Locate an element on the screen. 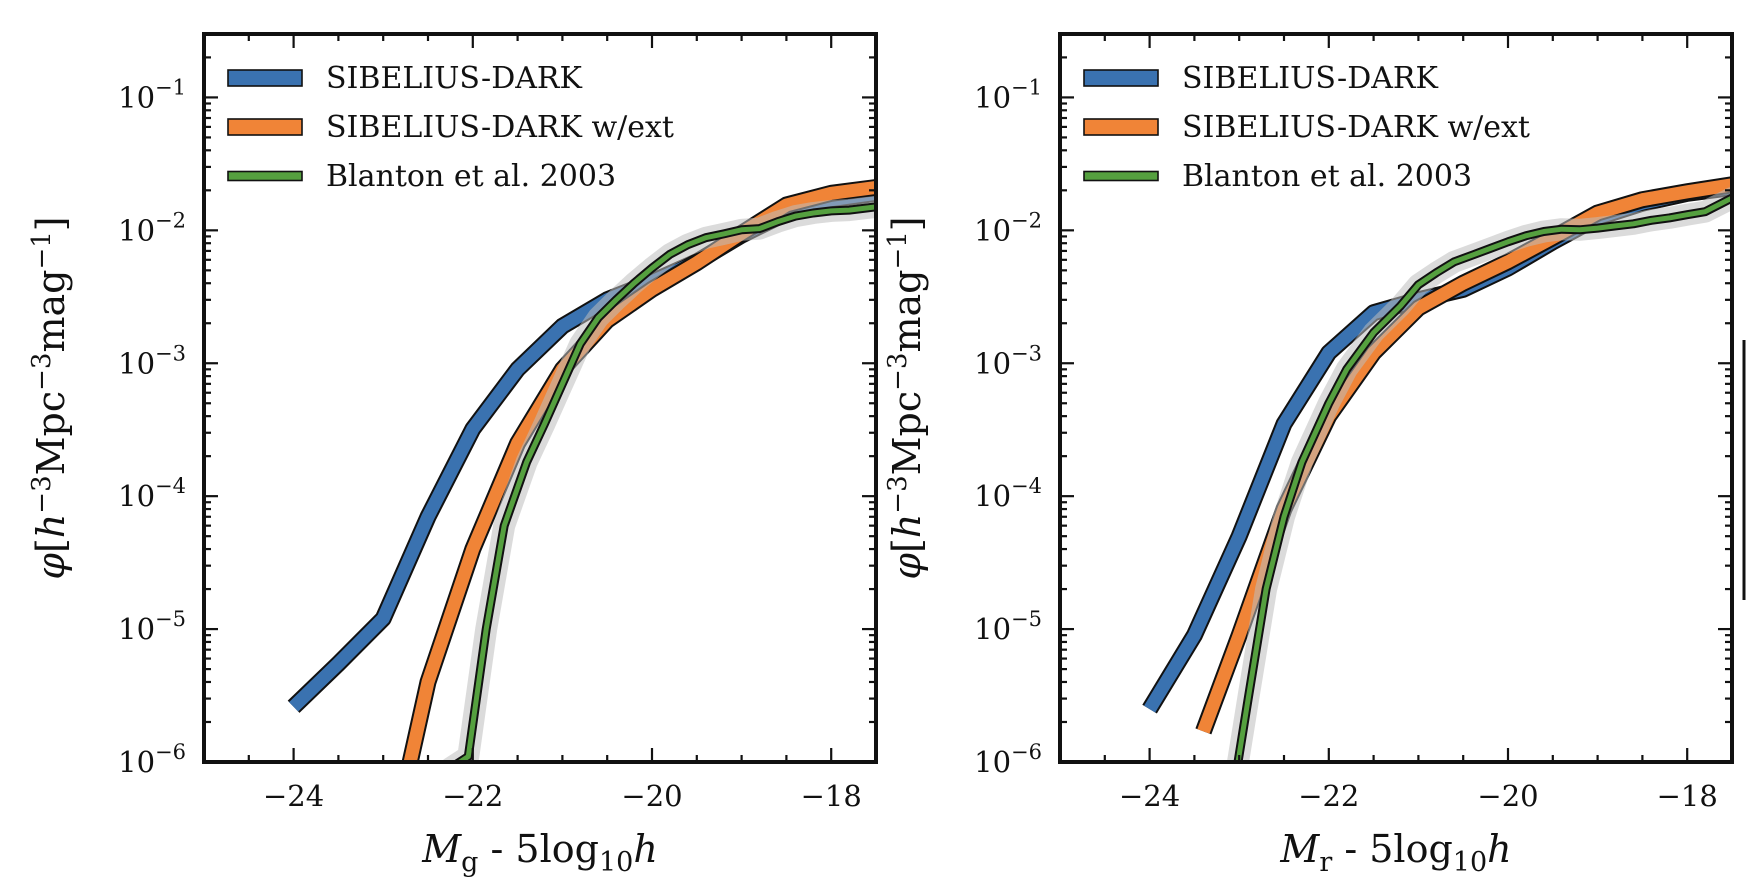 This screenshot has width=1746, height=890. chart-2-y-tick-label: 10⁻¹ is located at coordinates (1008, 94).